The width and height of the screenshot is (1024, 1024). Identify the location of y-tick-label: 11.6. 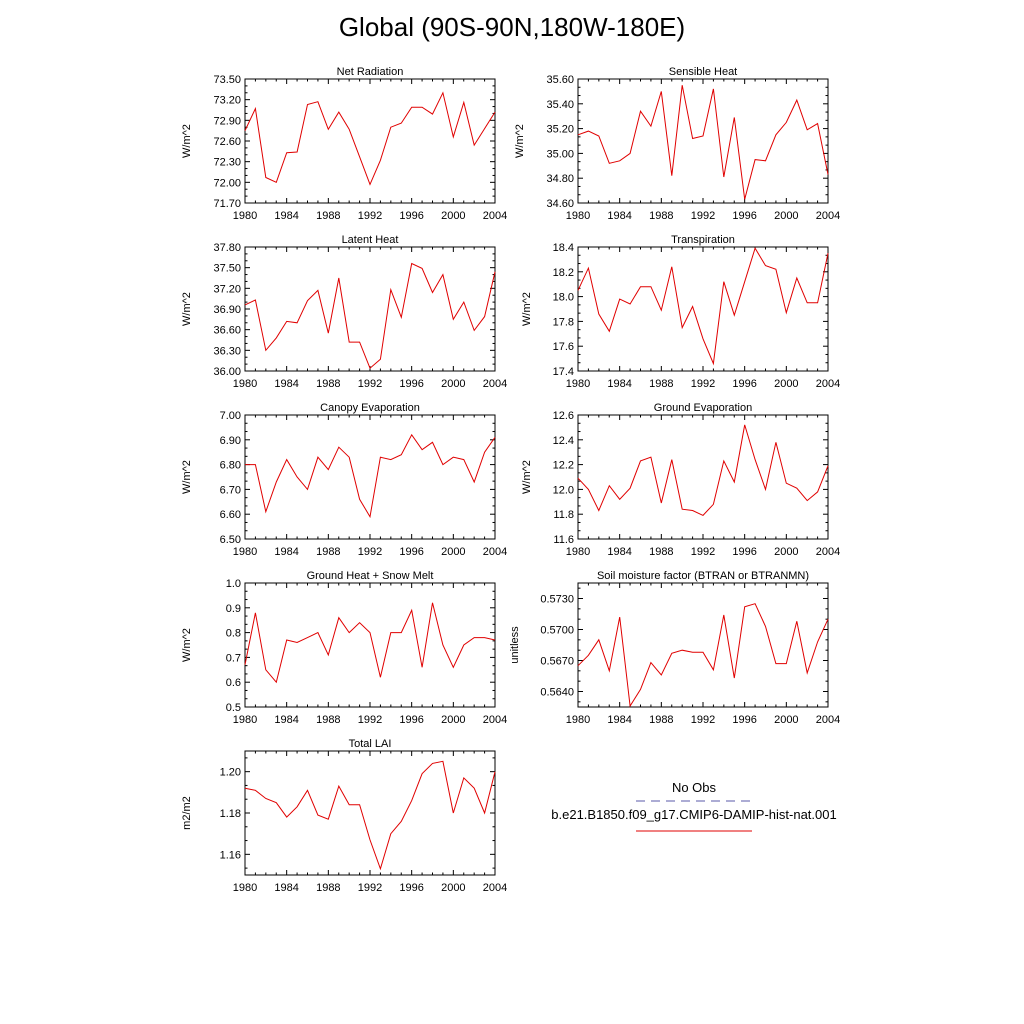
(563, 540).